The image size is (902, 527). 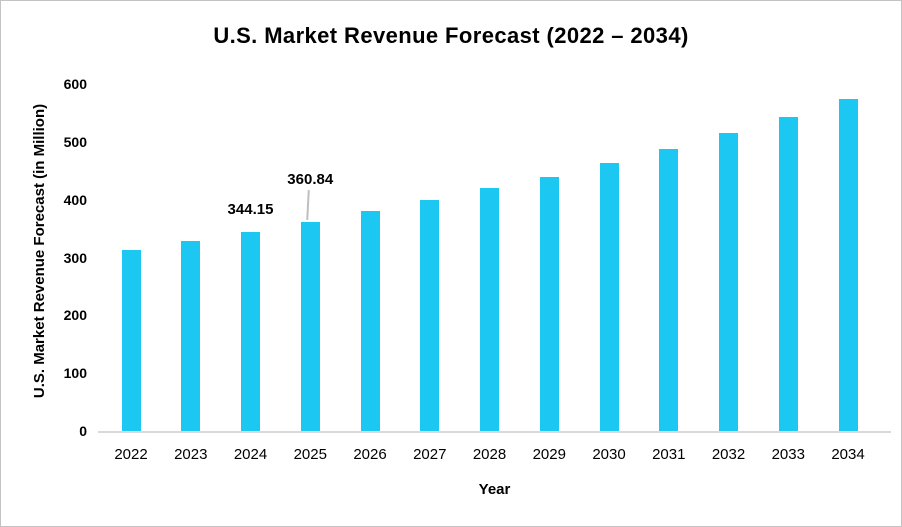 What do you see at coordinates (250, 454) in the screenshot?
I see `x-tick-label: 2024` at bounding box center [250, 454].